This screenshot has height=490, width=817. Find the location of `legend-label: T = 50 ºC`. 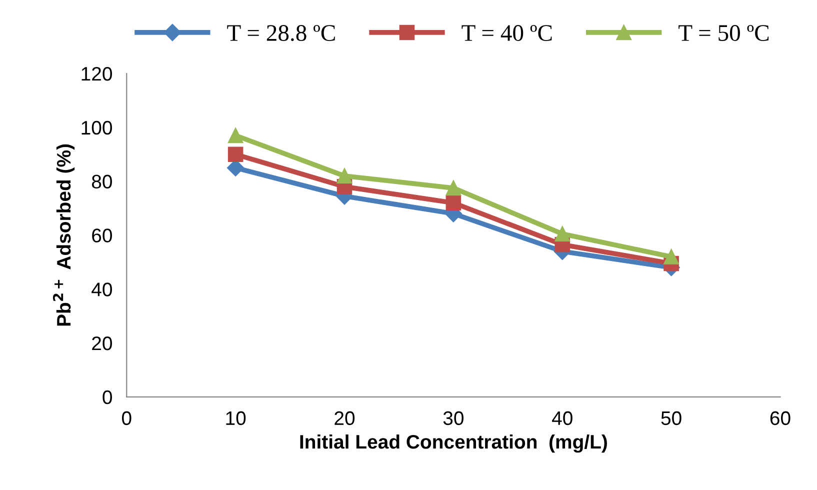

legend-label: T = 50 ºC is located at coordinates (723, 33).